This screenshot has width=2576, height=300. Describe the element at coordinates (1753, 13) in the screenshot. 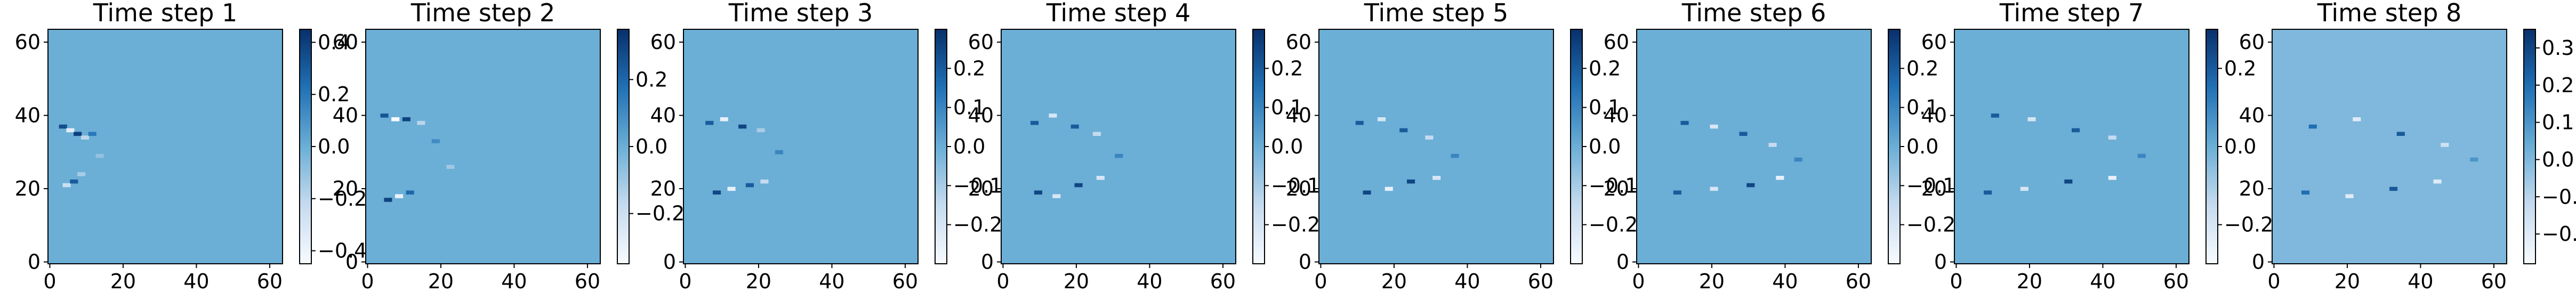

I see `panel-title: Time step 6` at that location.